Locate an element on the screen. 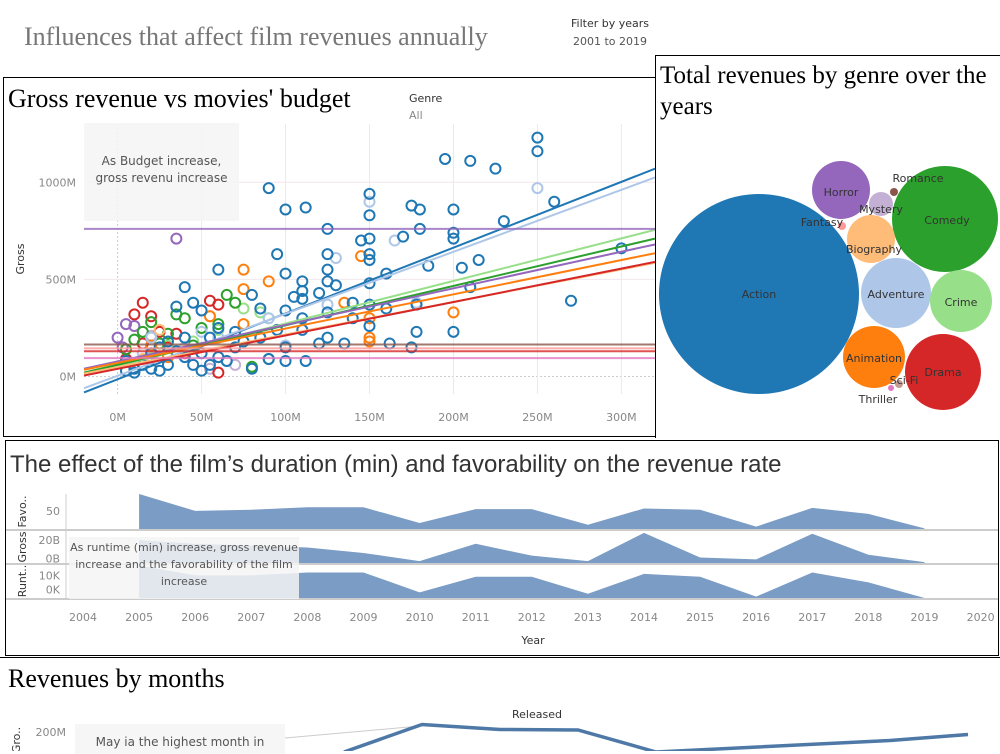 This screenshot has width=1000, height=754. bubble-horror is located at coordinates (841, 190).